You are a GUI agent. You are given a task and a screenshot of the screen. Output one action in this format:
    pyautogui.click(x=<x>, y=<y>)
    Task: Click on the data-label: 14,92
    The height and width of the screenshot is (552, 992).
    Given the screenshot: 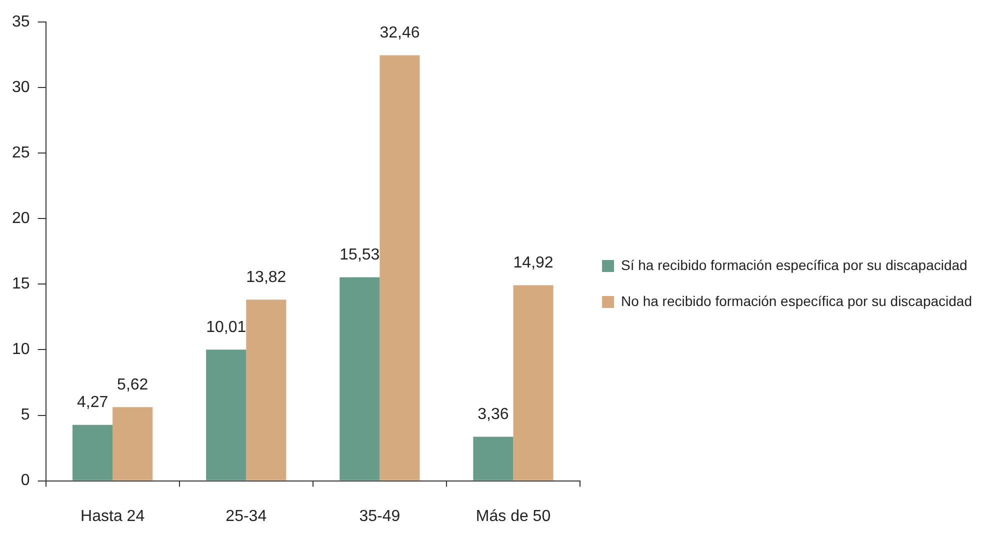 What is the action you would take?
    pyautogui.click(x=533, y=263)
    